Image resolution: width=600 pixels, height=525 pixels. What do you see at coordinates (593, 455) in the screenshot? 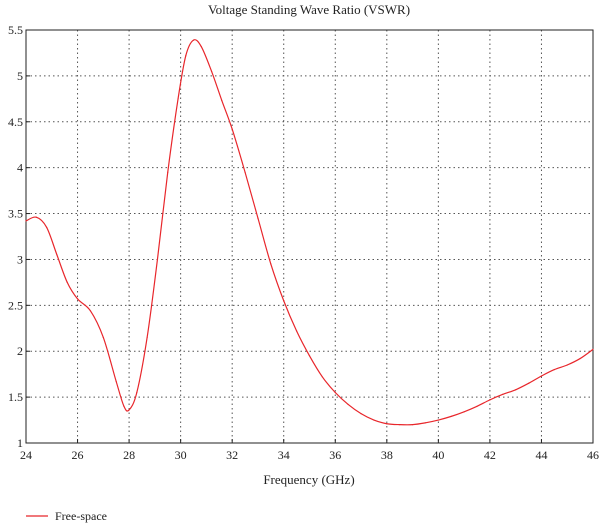
I see `x-tick-label: 46` at bounding box center [593, 455].